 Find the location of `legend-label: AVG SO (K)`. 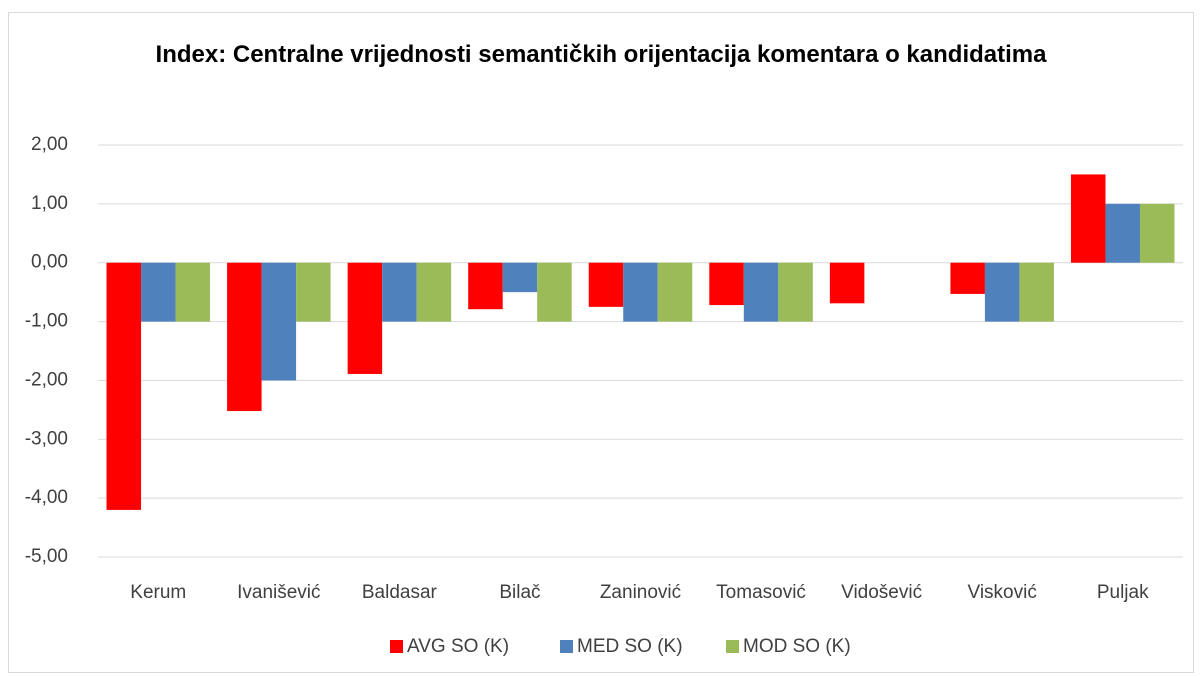

legend-label: AVG SO (K) is located at coordinates (458, 646).